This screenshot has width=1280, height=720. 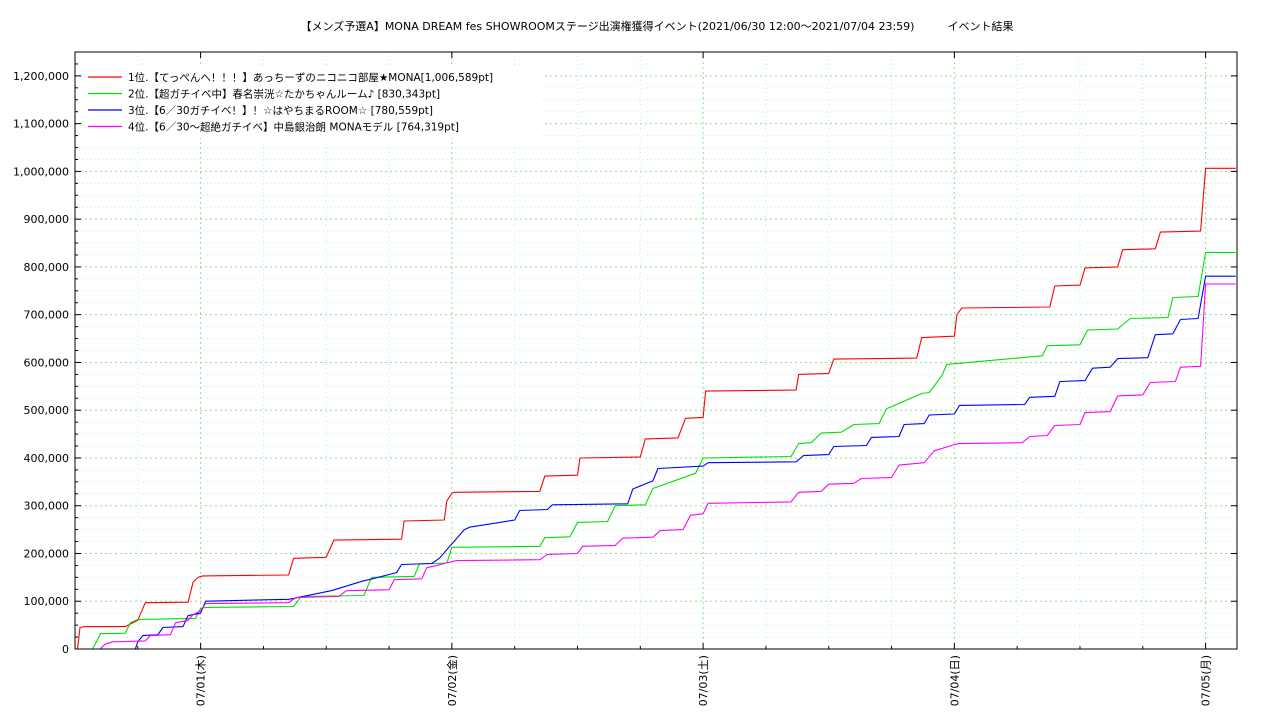 I want to click on legend-label-3: 3位.【6／30ガチイベ！】！☆はやちまるROOM☆ [780,559pt], so click(x=280, y=110).